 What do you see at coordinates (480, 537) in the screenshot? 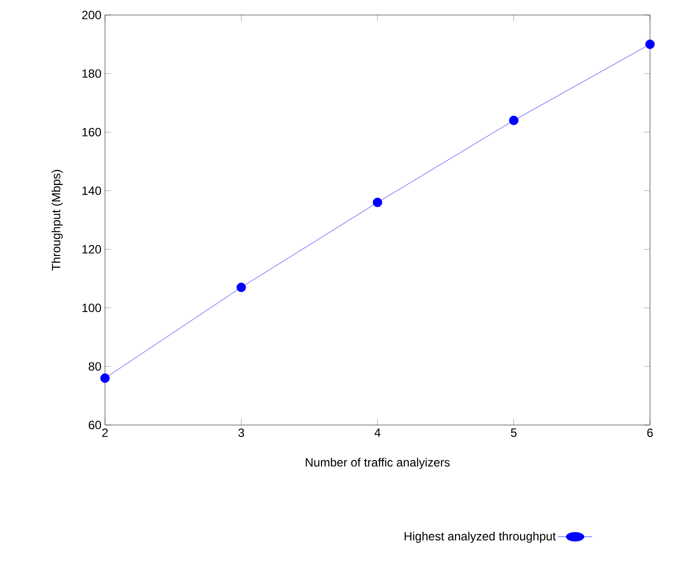
I see `legend-label: Highest analyzed throughput` at bounding box center [480, 537].